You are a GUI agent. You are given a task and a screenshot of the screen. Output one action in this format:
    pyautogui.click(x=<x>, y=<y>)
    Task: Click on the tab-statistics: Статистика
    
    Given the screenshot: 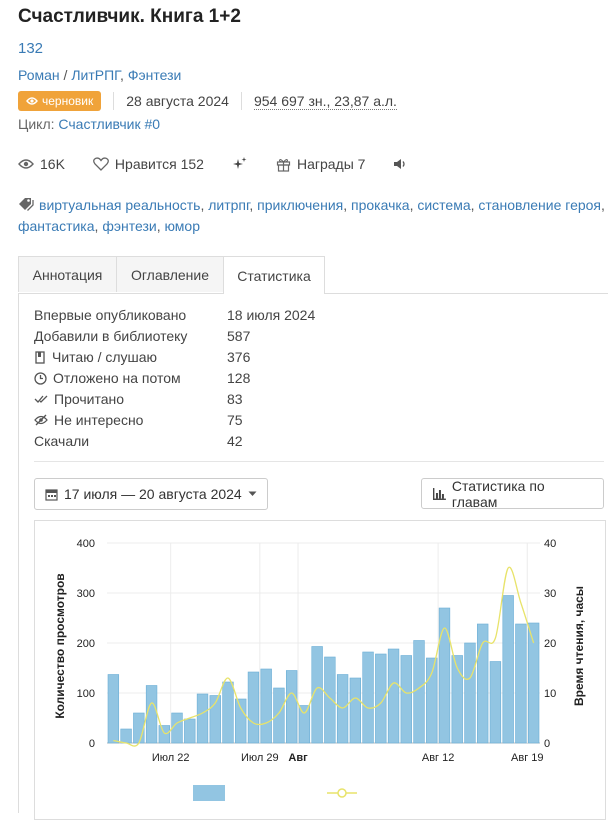 What is the action you would take?
    pyautogui.click(x=274, y=275)
    